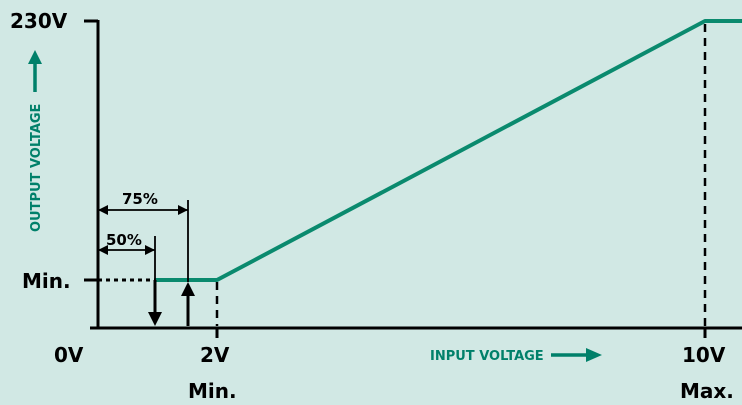  Describe the element at coordinates (103, 210) in the screenshot. I see `bracket-75-arrow-left` at that location.